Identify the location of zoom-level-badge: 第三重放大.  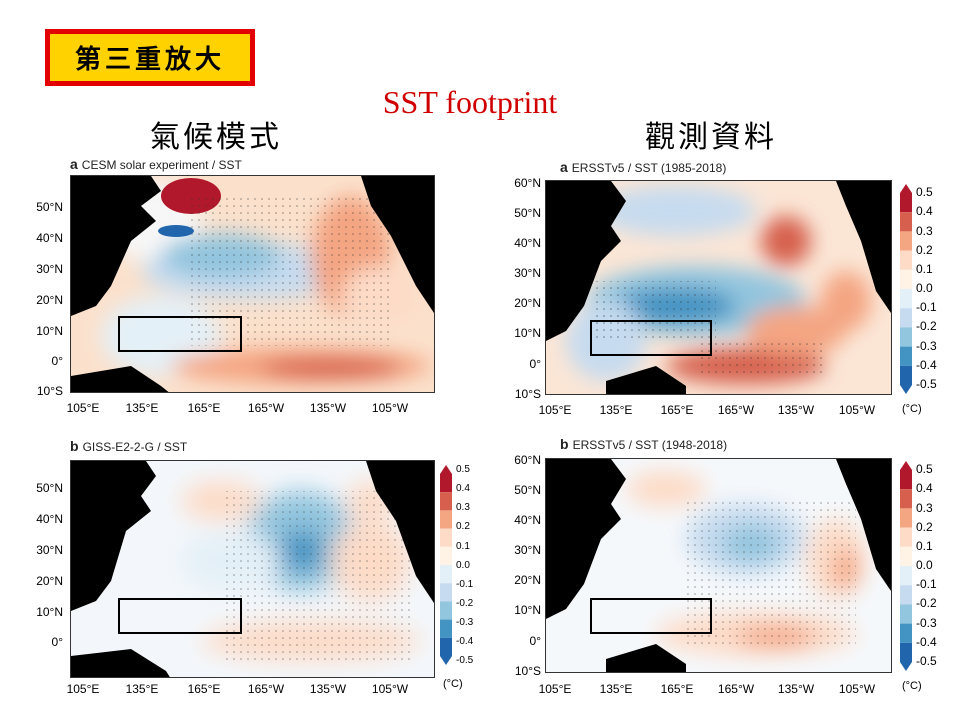
(150, 57).